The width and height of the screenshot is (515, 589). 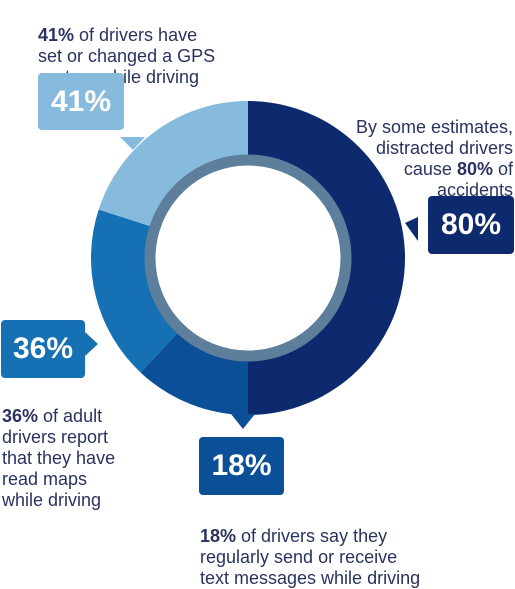 I want to click on badge-18-label: 18%, so click(x=241, y=465).